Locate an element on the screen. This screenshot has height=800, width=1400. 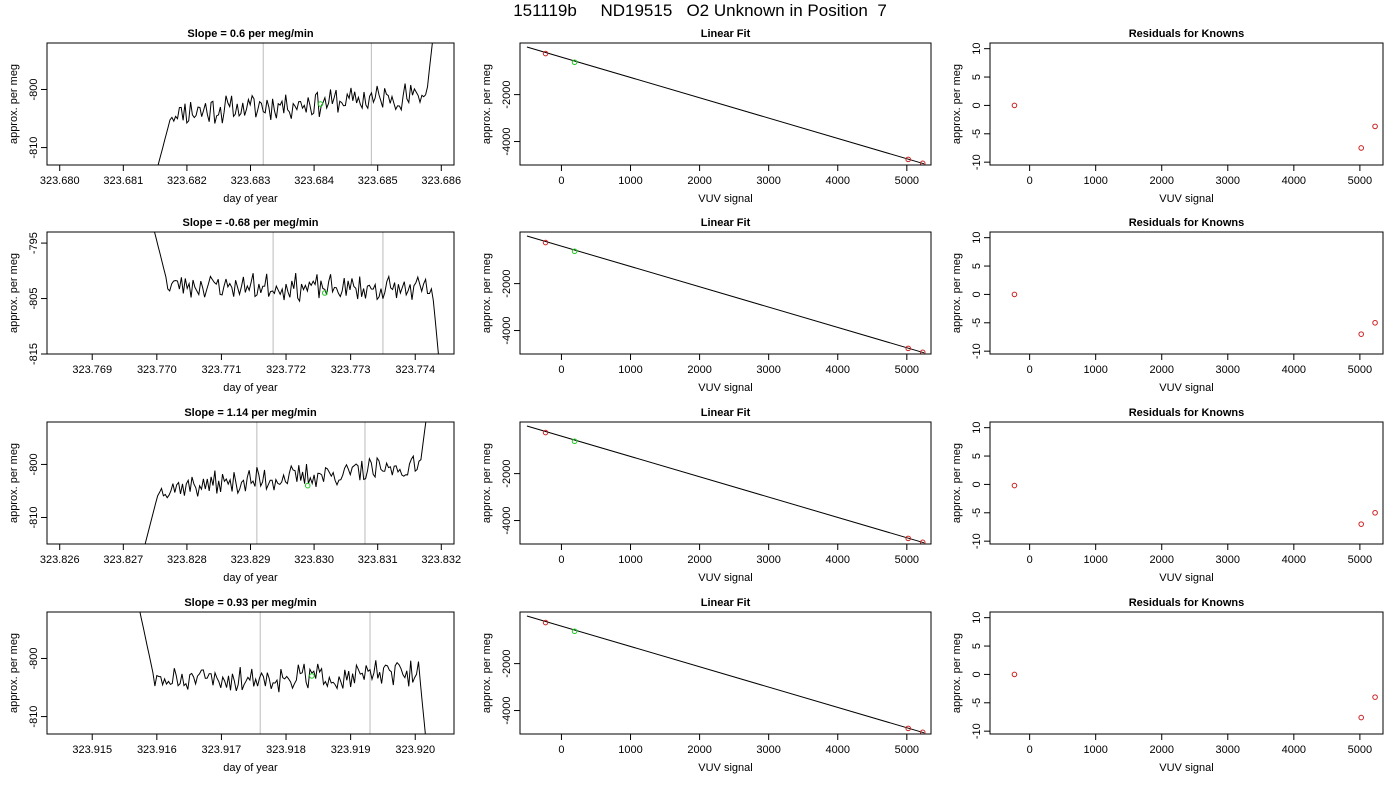
y-tick-label: -795 is located at coordinates (34, 243).